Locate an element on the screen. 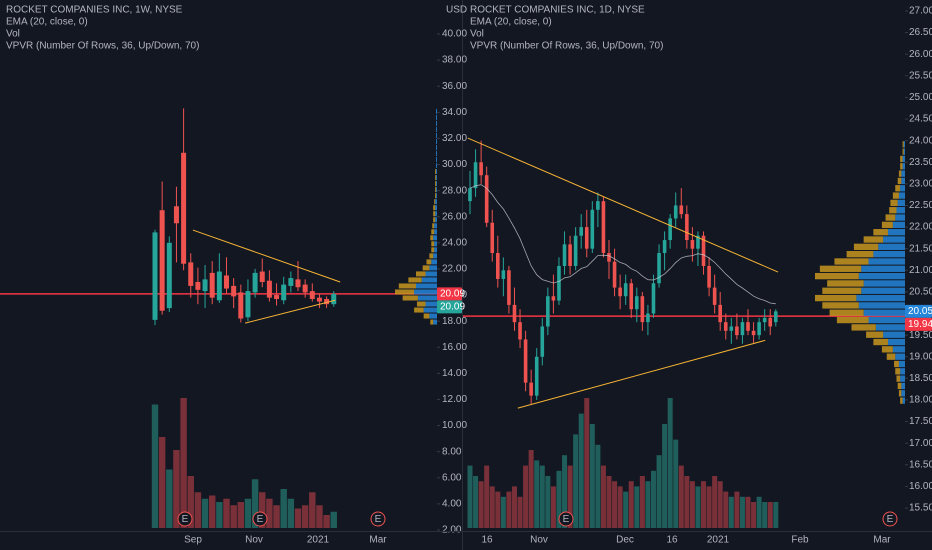 This screenshot has width=932, height=550. y-tick-label: 19.00 is located at coordinates (920, 356).